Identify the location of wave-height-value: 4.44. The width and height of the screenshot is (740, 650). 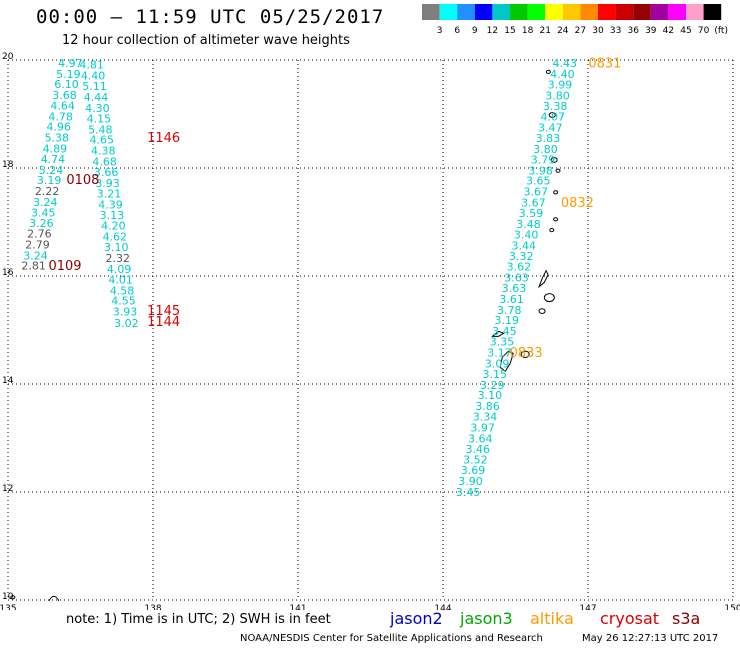
(96, 97).